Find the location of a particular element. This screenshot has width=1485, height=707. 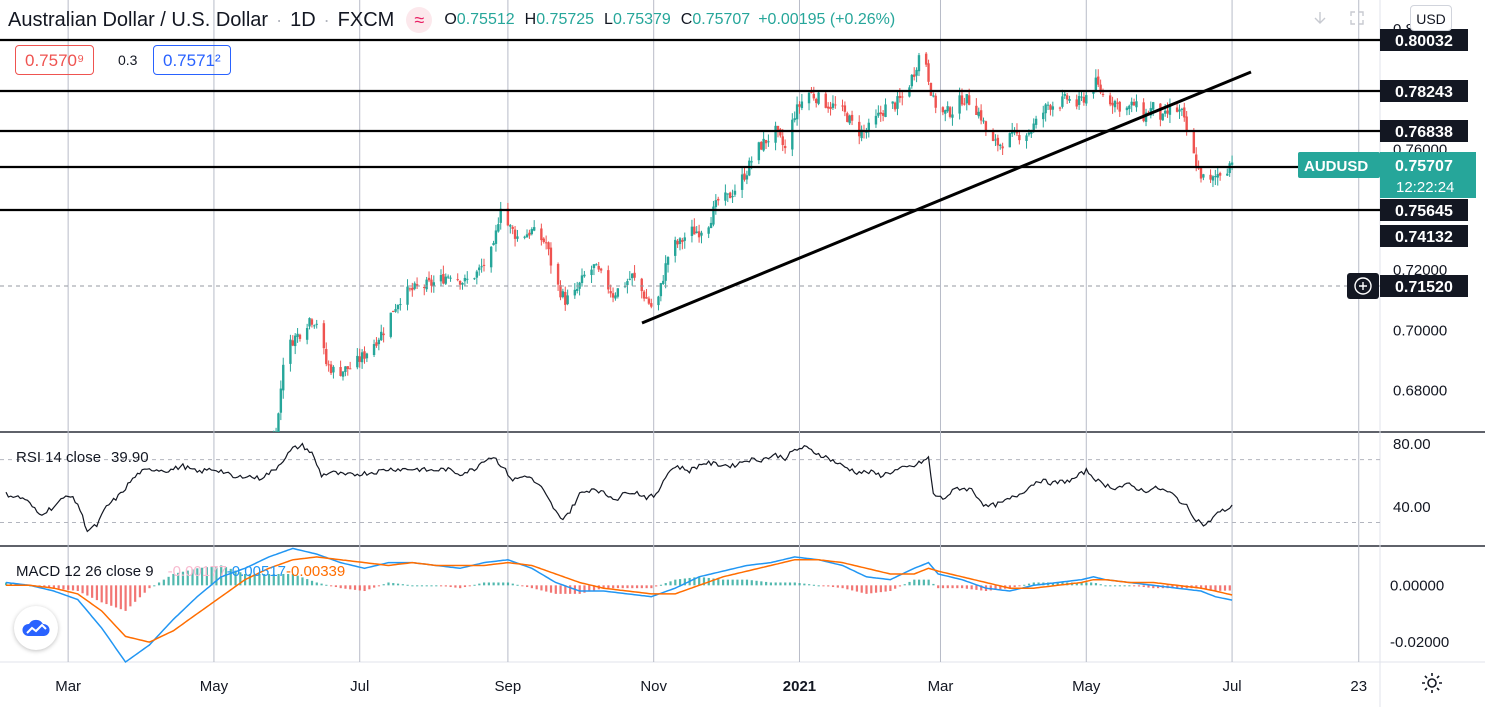

macd-title: MACD 12 26 close 9 is located at coordinates (85, 571).